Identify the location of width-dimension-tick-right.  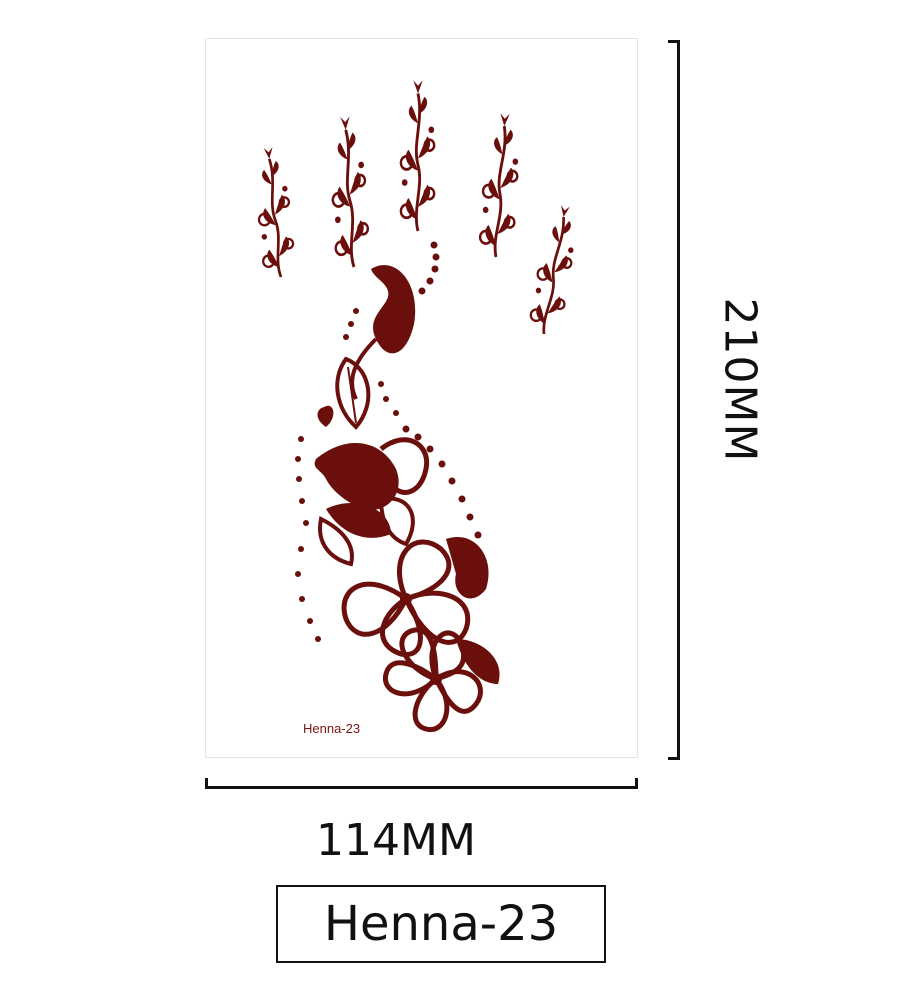
(636, 783).